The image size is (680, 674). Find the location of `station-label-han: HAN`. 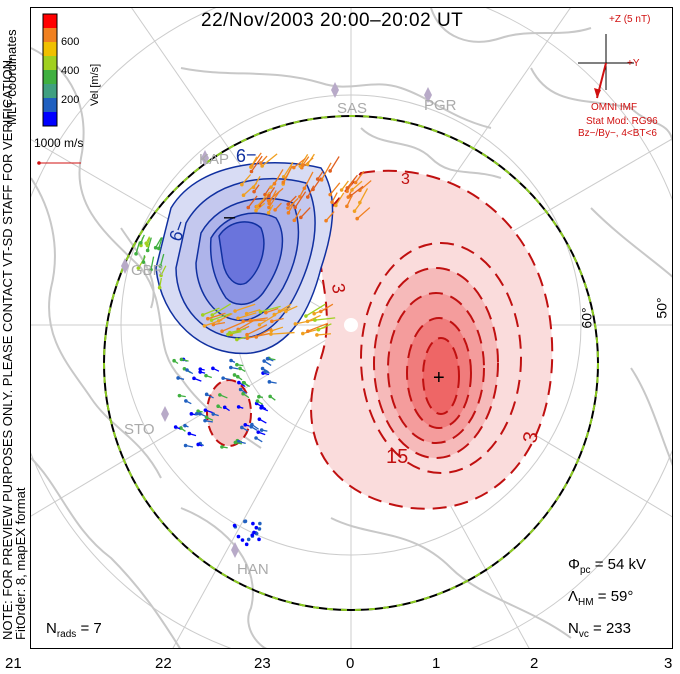

station-label-han: HAN is located at coordinates (253, 569).